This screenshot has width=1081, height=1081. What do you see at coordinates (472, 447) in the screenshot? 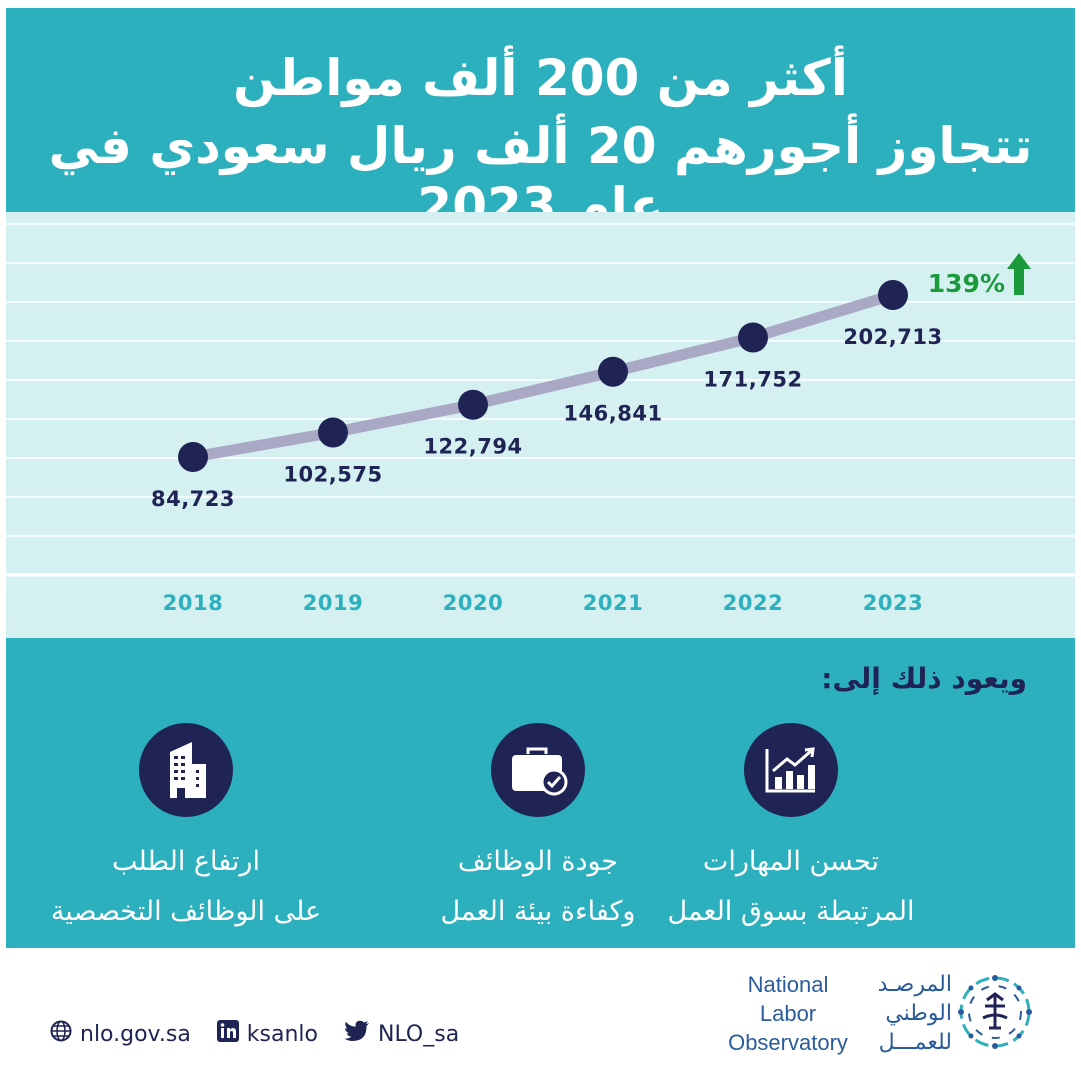
I see `data-label: 122,794` at bounding box center [472, 447].